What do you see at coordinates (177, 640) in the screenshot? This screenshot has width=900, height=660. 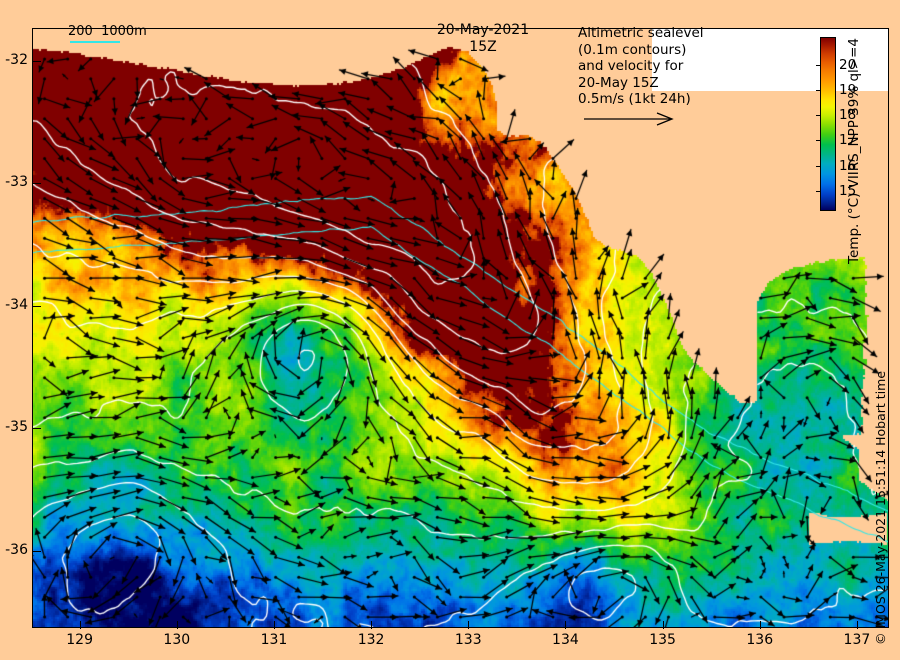 I see `lon-tick-label: 130` at bounding box center [177, 640].